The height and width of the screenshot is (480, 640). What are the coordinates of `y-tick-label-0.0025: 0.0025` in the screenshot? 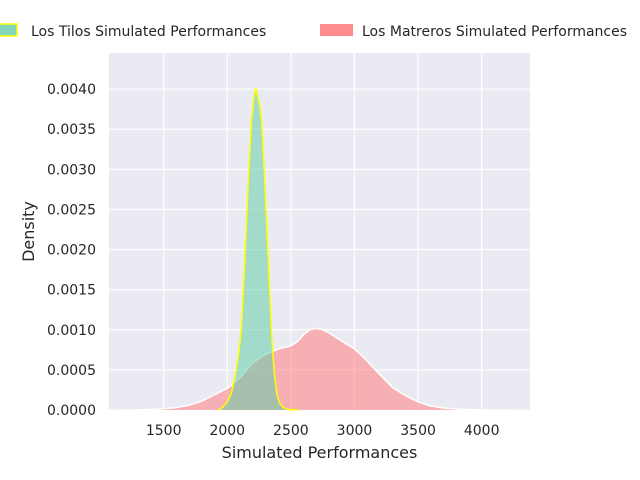 It's located at (71, 210).